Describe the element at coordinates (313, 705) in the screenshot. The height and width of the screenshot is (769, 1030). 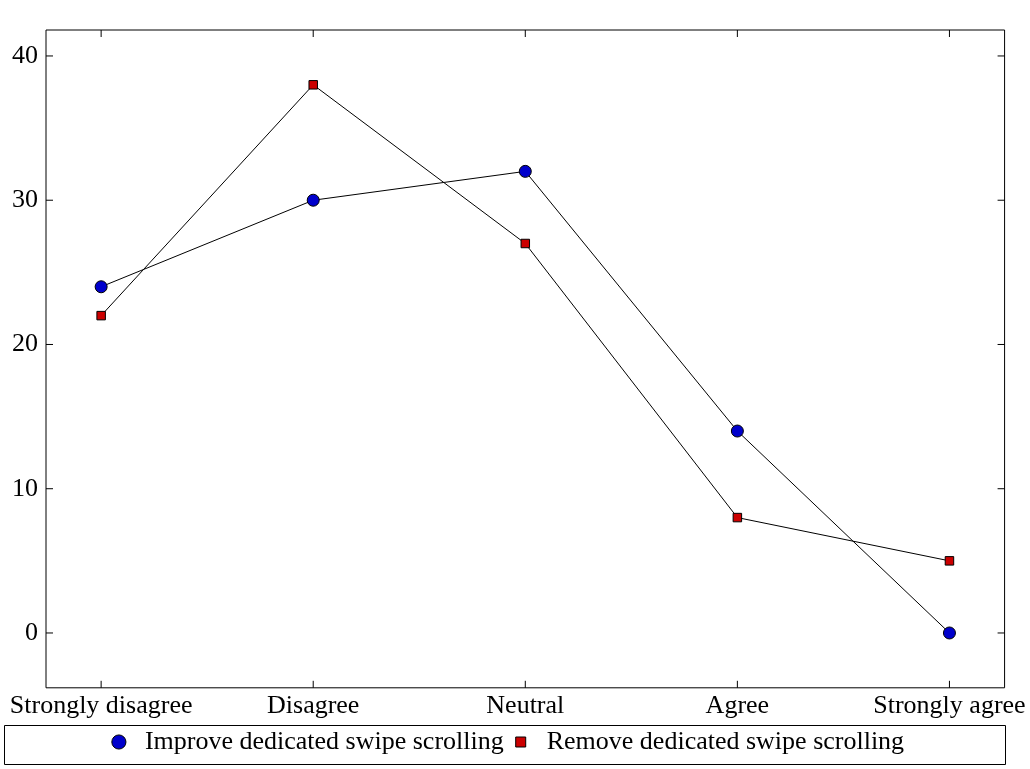
I see `x-tick-label: Disagree` at that location.